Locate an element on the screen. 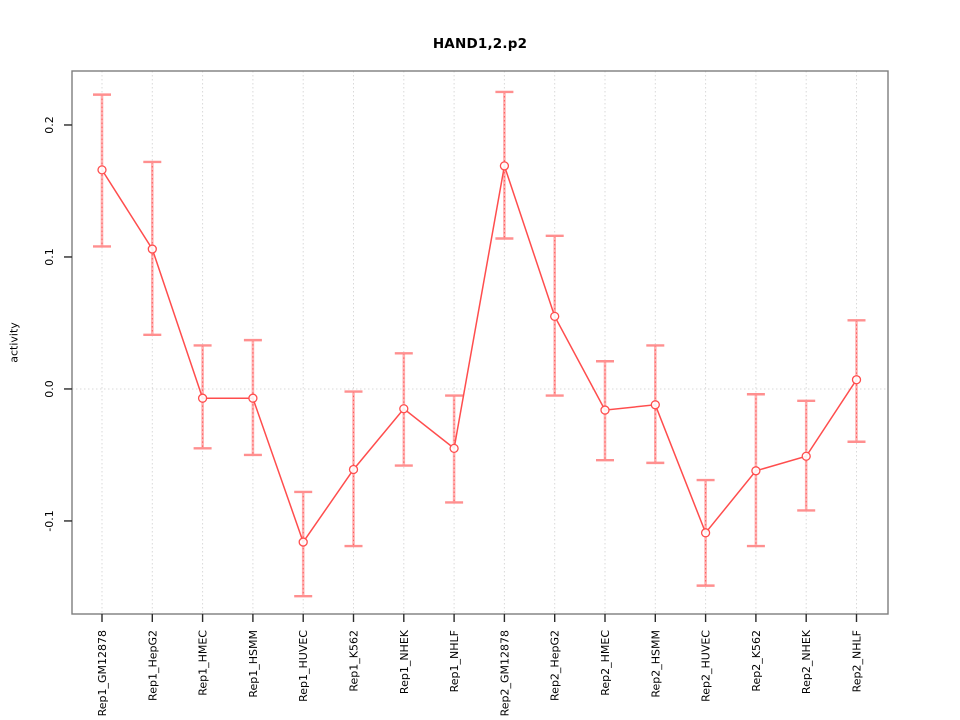 Image resolution: width=960 pixels, height=720 pixels. x-tick-label: Rep1_K562 is located at coordinates (354, 661).